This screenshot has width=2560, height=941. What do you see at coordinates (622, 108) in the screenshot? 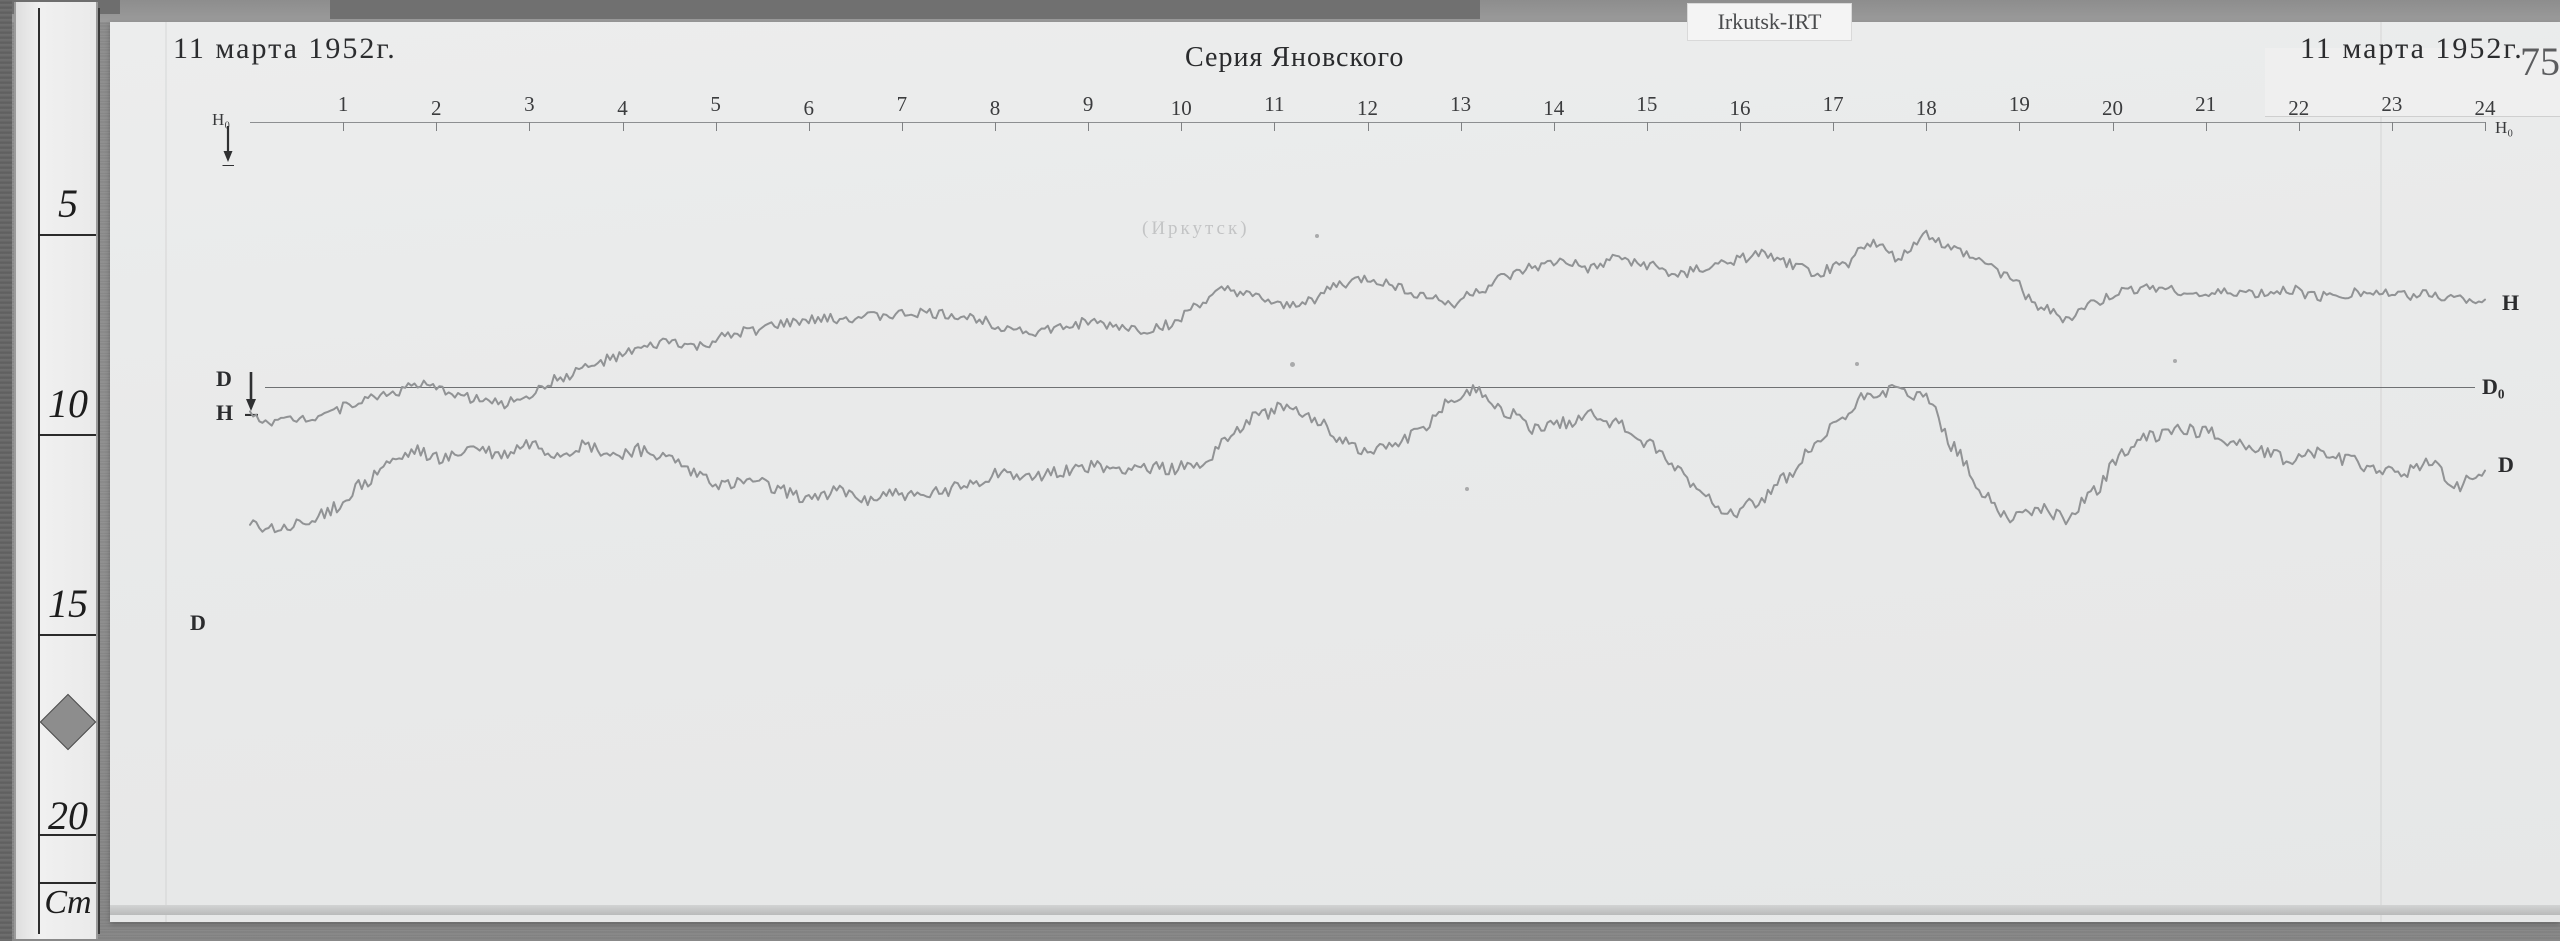
I see `hour-label-4: 4` at bounding box center [622, 108].